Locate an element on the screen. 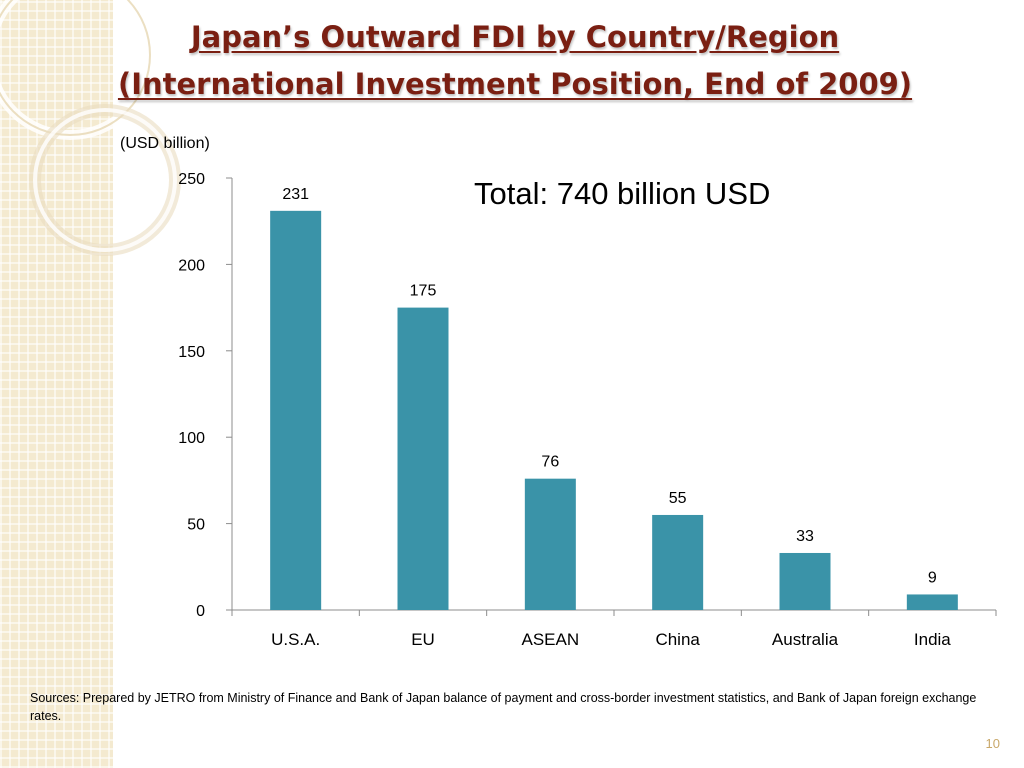 Image resolution: width=1024 pixels, height=768 pixels. y-axis-unit-label: (USD billion) is located at coordinates (165, 143).